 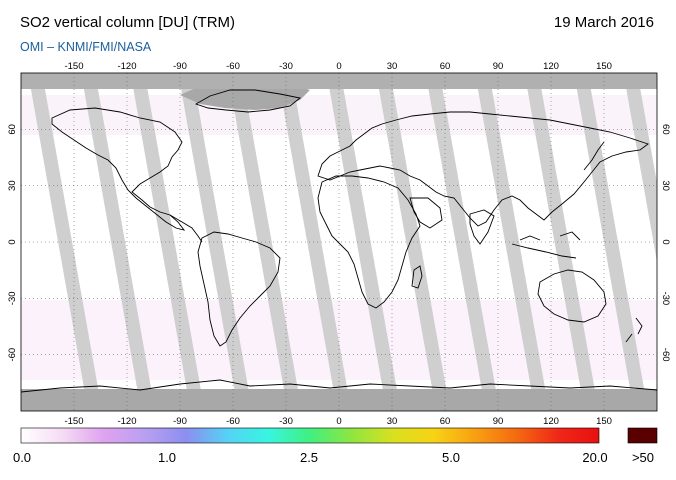 What do you see at coordinates (594, 156) in the screenshot?
I see `coast-japan` at bounding box center [594, 156].